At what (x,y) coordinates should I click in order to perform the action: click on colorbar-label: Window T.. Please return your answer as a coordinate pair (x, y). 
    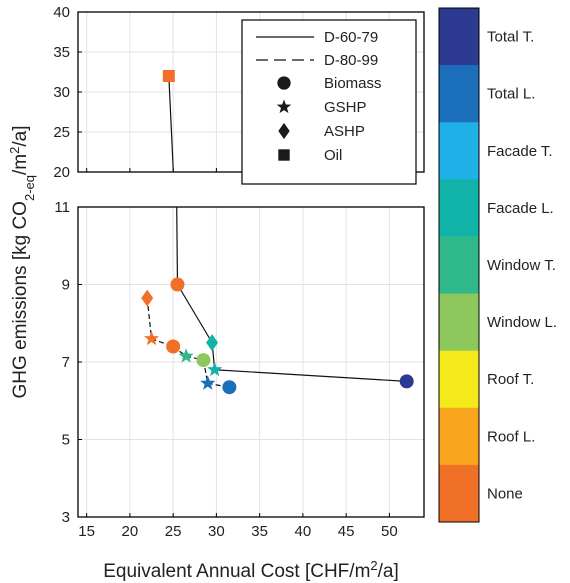
    Looking at the image, I should click on (521, 265).